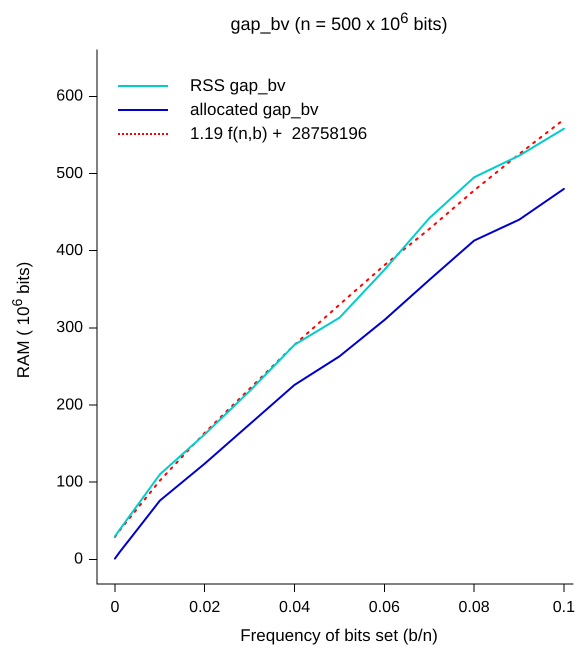 The image size is (581, 657). I want to click on x-tick-label: 0.08, so click(474, 607).